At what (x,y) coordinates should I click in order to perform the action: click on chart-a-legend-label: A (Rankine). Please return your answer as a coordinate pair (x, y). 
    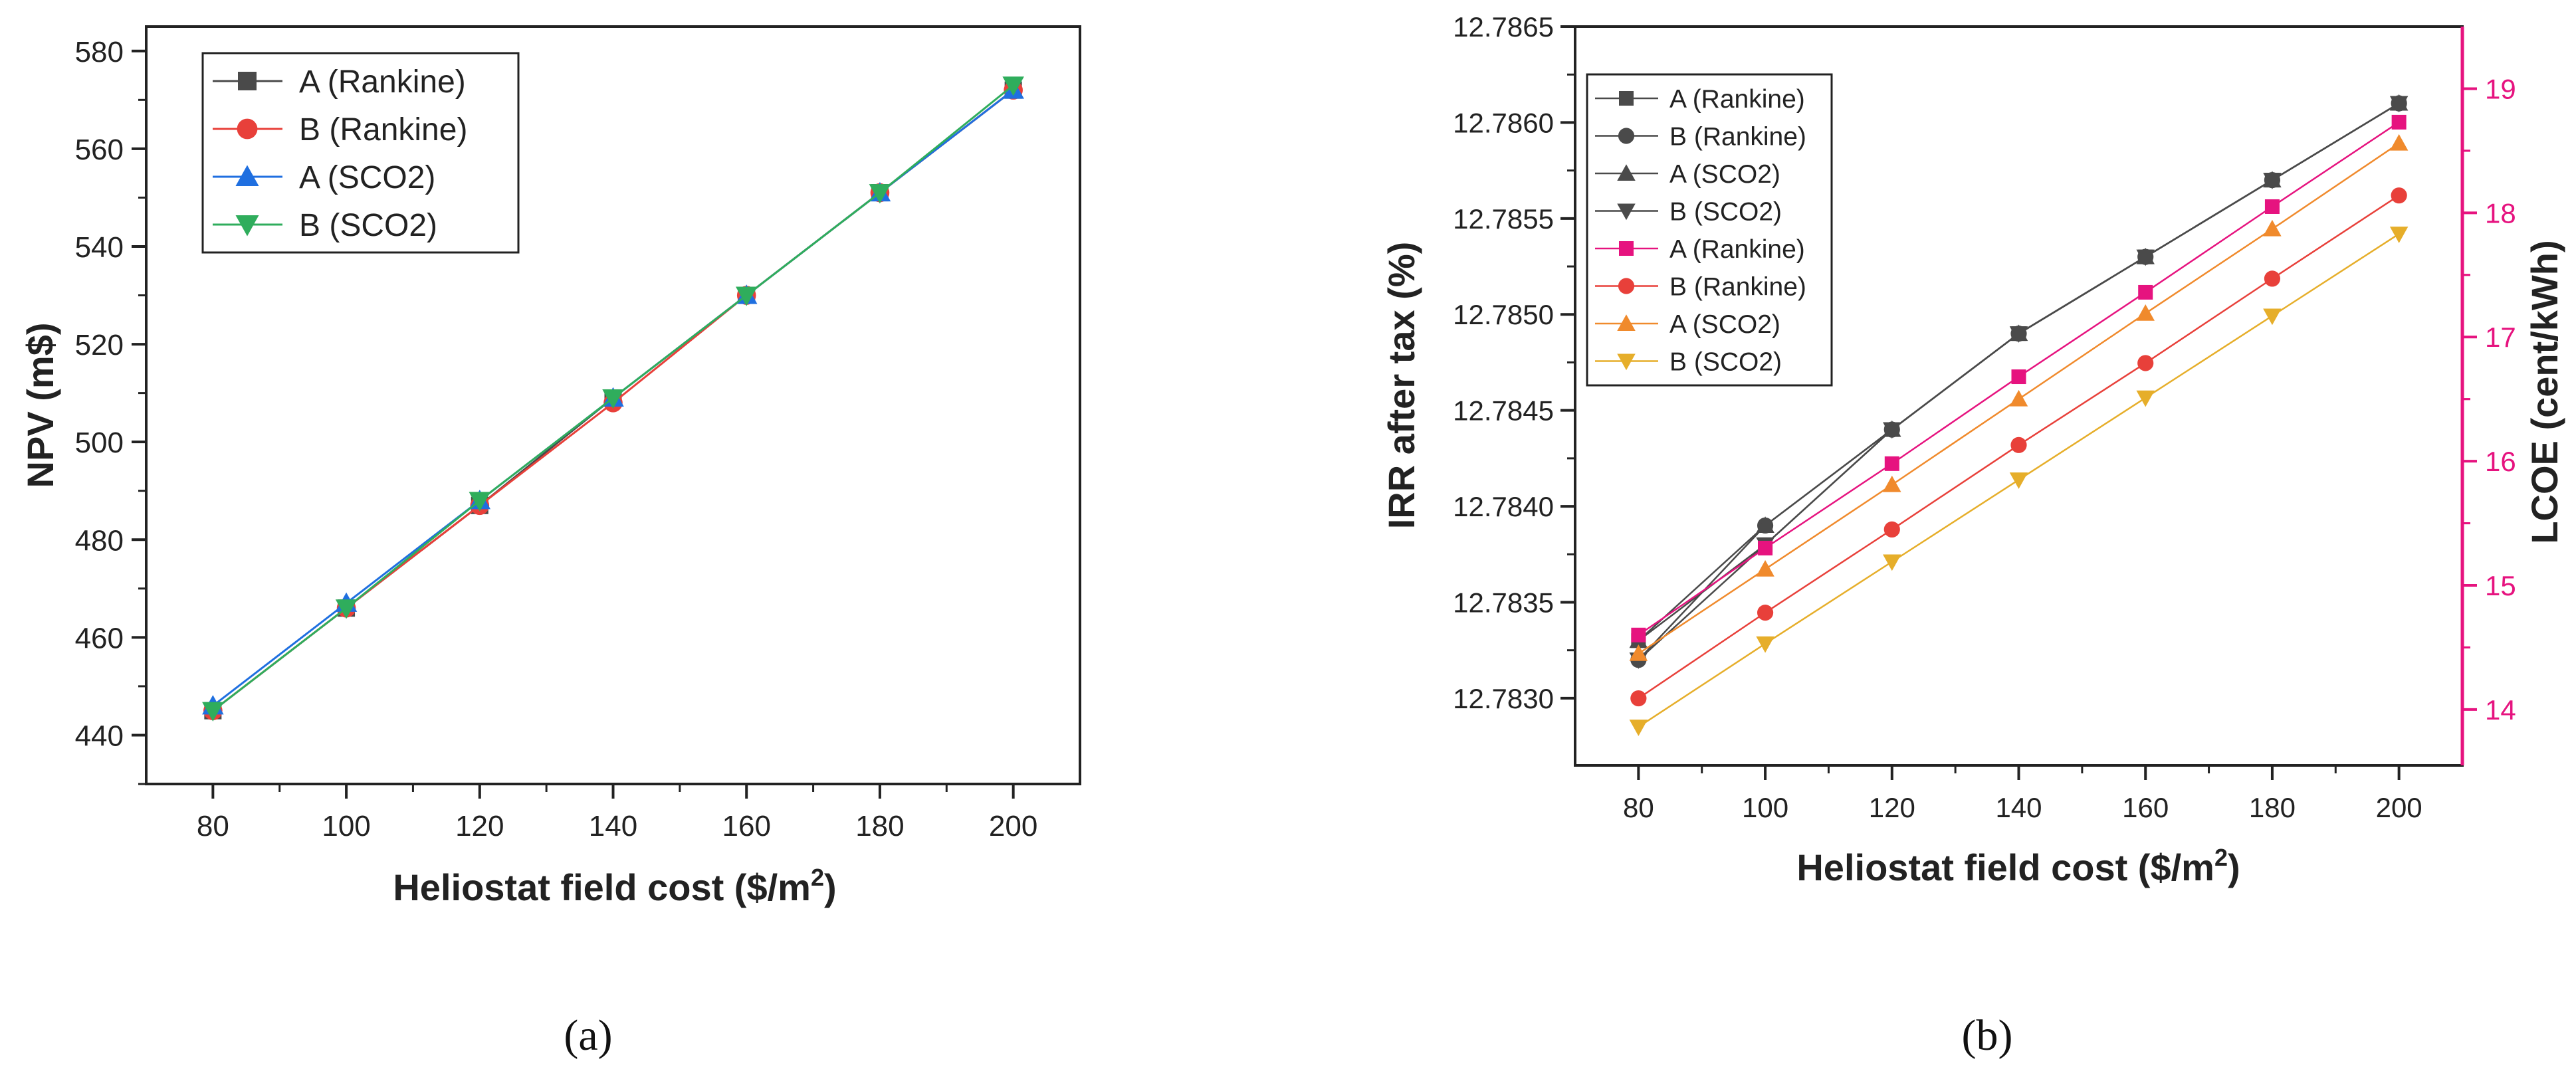
    Looking at the image, I should click on (382, 82).